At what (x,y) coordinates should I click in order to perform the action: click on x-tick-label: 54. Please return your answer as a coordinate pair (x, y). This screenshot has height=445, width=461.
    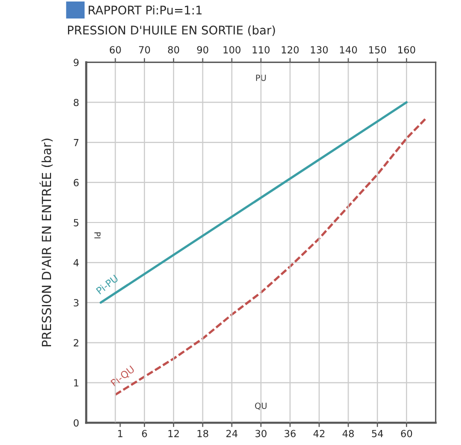
    Looking at the image, I should click on (378, 434).